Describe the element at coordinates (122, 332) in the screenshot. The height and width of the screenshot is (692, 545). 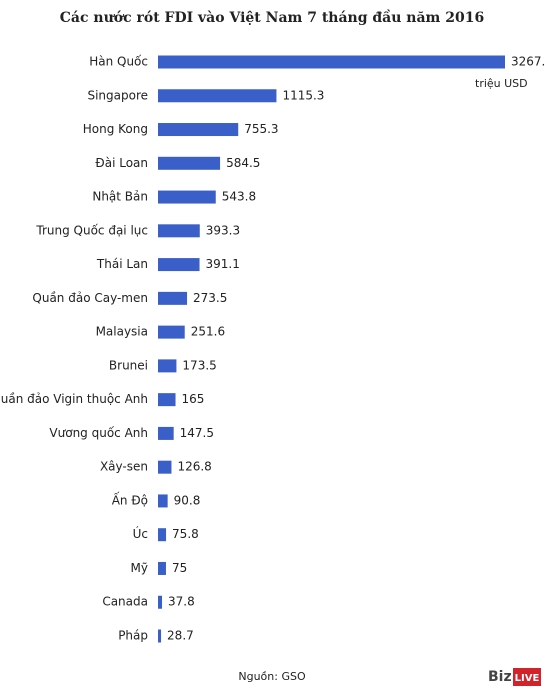
I see `category-label: Malaysia` at that location.